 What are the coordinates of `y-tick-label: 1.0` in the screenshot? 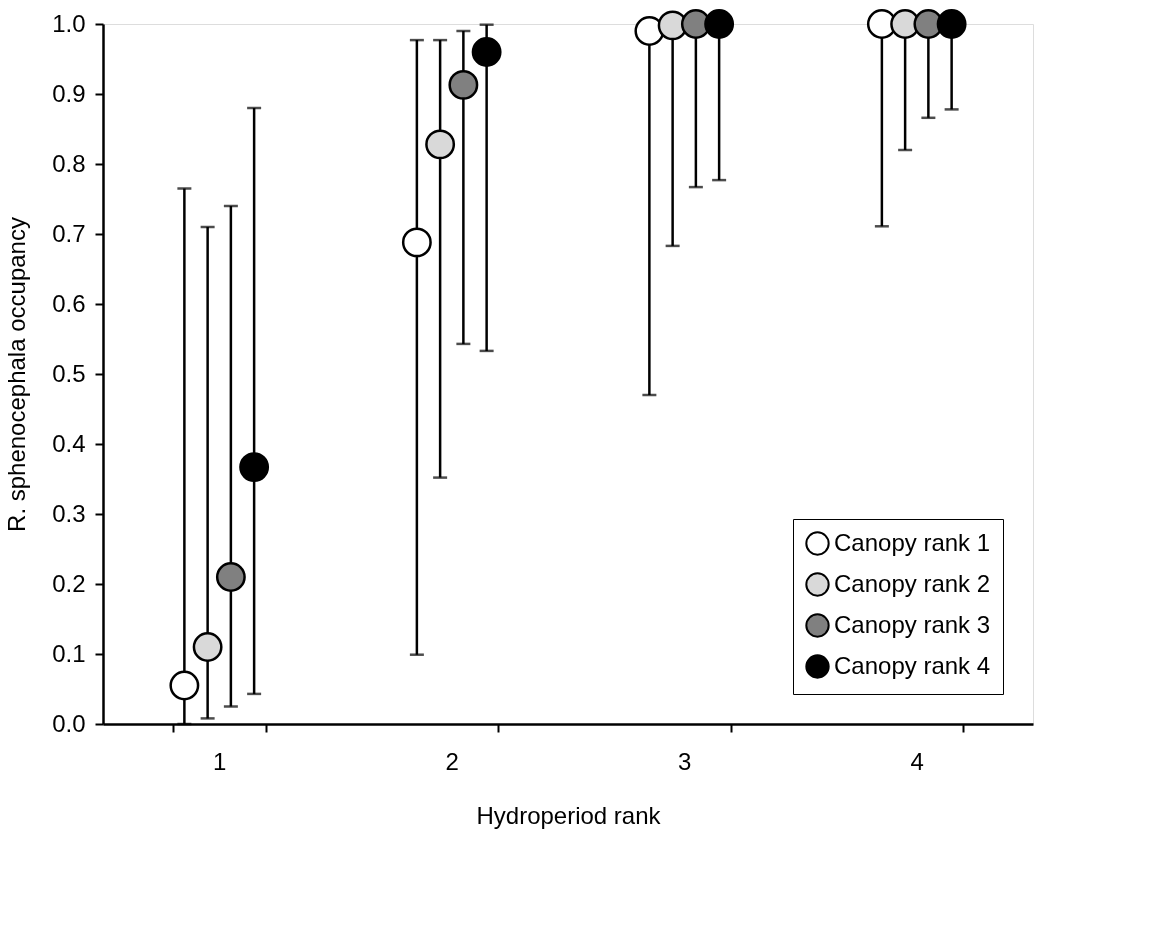 It's located at (69, 23).